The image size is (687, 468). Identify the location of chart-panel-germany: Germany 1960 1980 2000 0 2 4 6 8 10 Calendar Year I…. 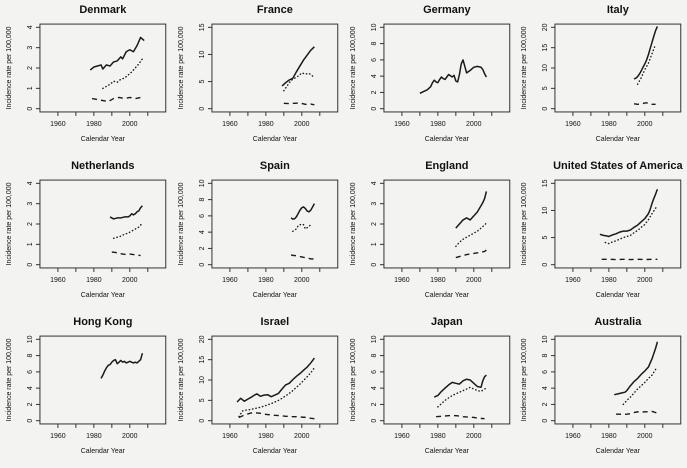
(430, 78).